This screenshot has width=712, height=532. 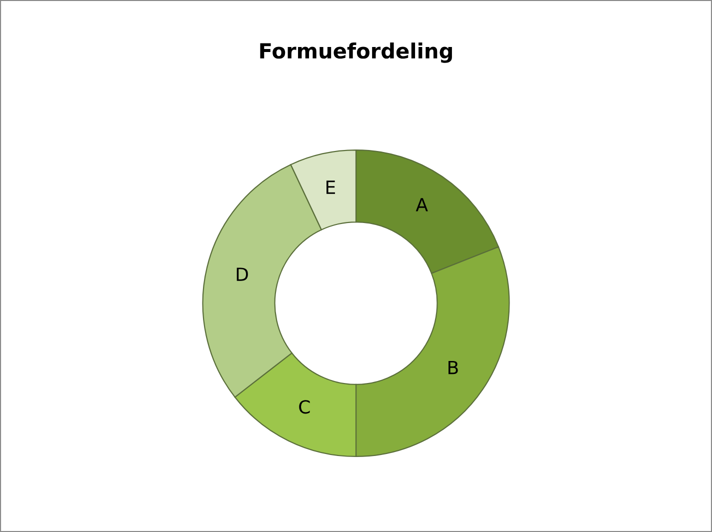 I want to click on slice-label: D, so click(x=242, y=274).